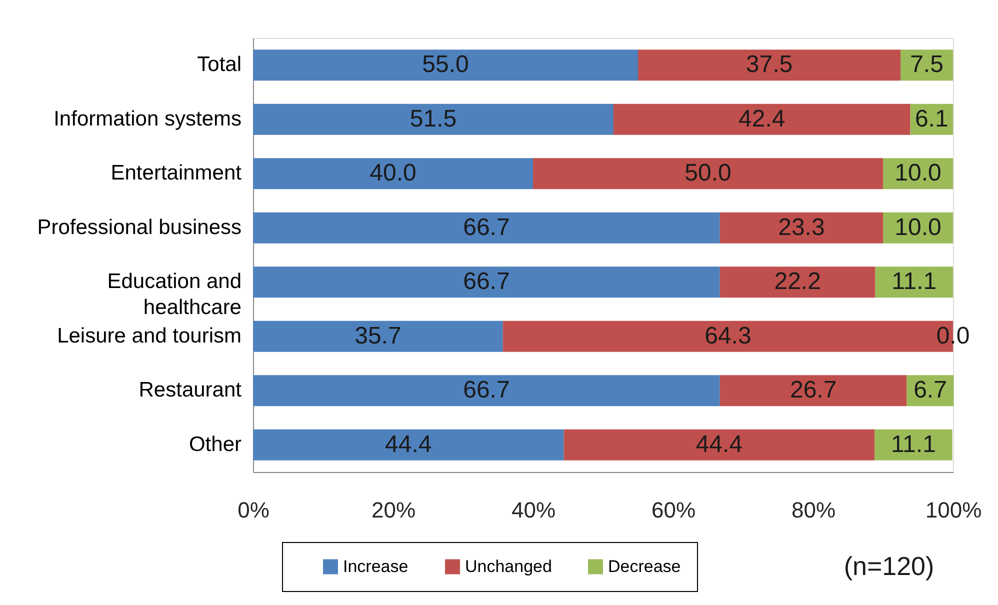  I want to click on data-label: 23.3, so click(801, 227).